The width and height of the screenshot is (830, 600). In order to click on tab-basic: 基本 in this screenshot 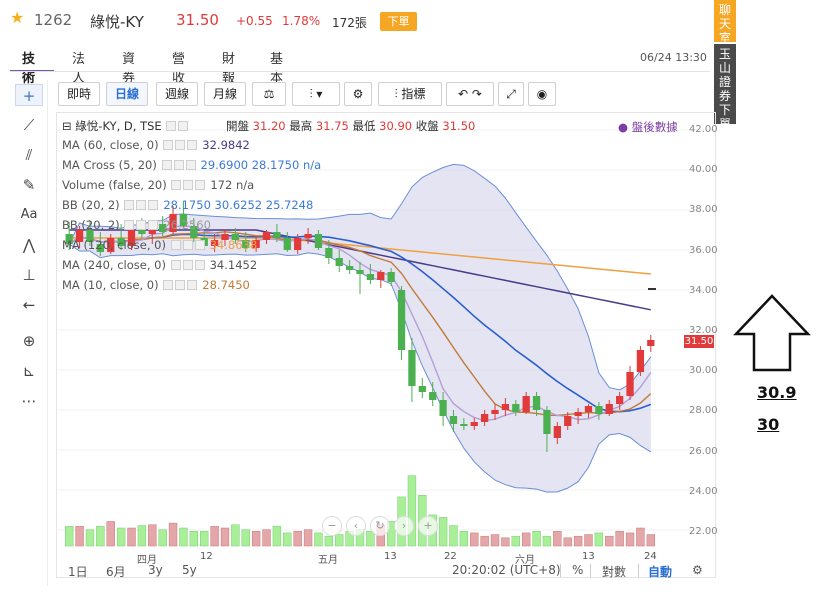, I will do `click(277, 69)`.